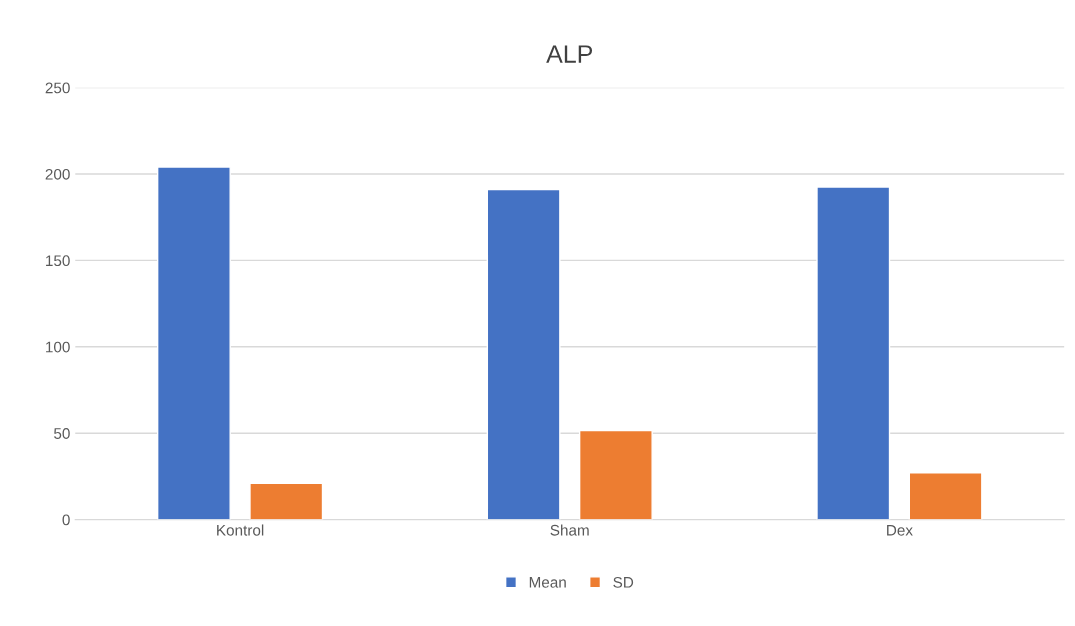 The width and height of the screenshot is (1075, 626). What do you see at coordinates (900, 530) in the screenshot?
I see `x-tick-label: Dex` at bounding box center [900, 530].